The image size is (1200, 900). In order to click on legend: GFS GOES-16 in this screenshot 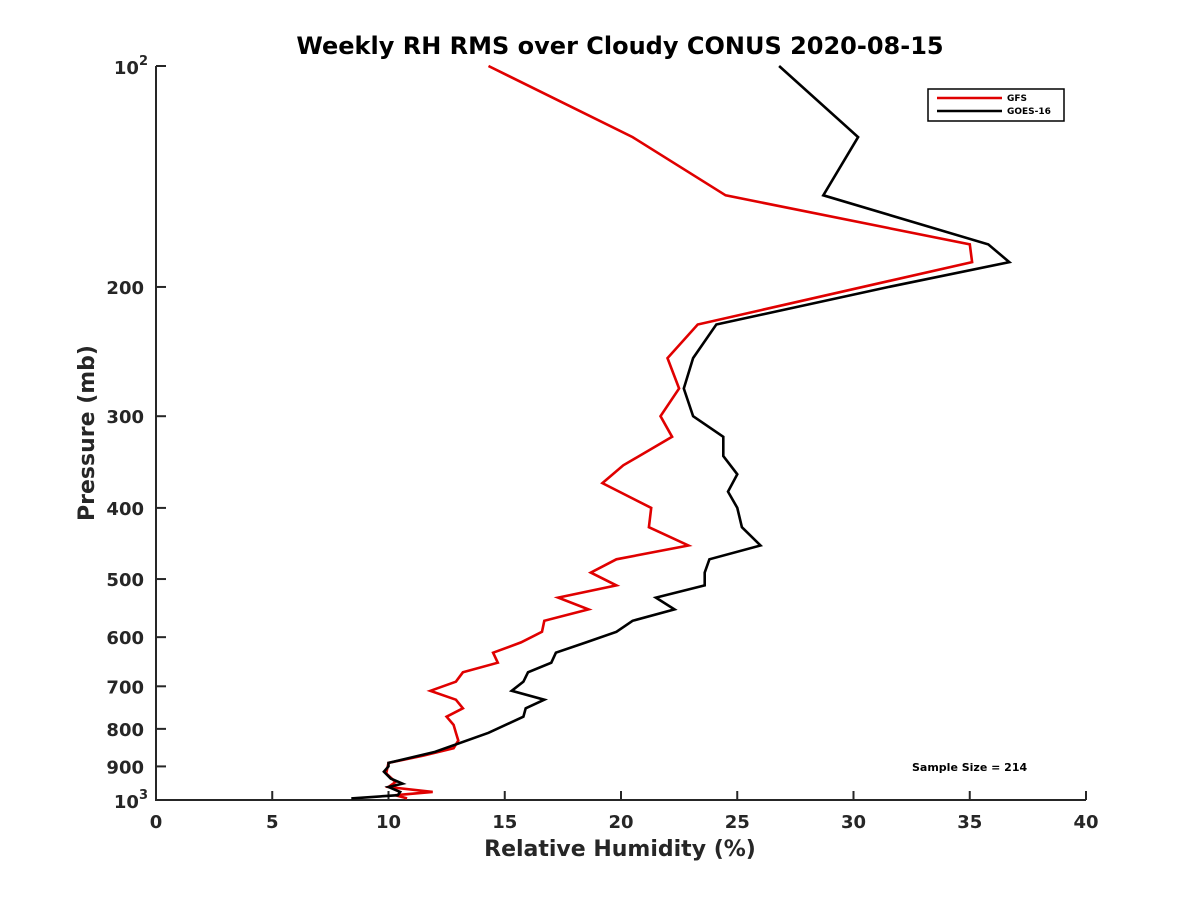, I will do `click(996, 105)`.